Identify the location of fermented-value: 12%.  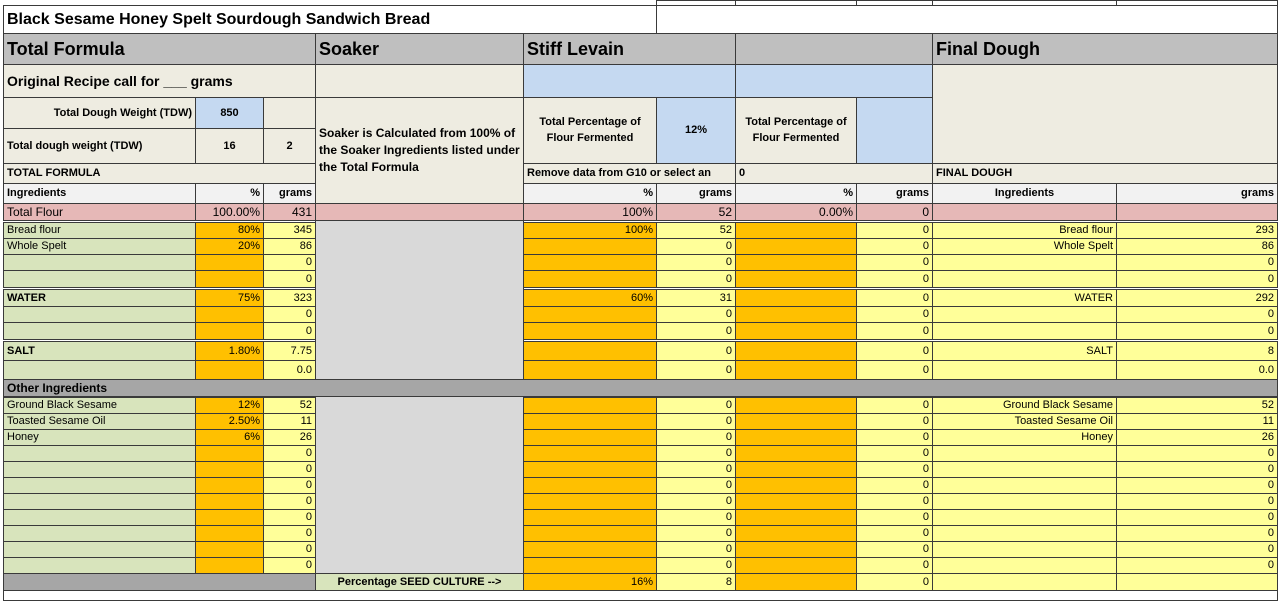
(696, 130).